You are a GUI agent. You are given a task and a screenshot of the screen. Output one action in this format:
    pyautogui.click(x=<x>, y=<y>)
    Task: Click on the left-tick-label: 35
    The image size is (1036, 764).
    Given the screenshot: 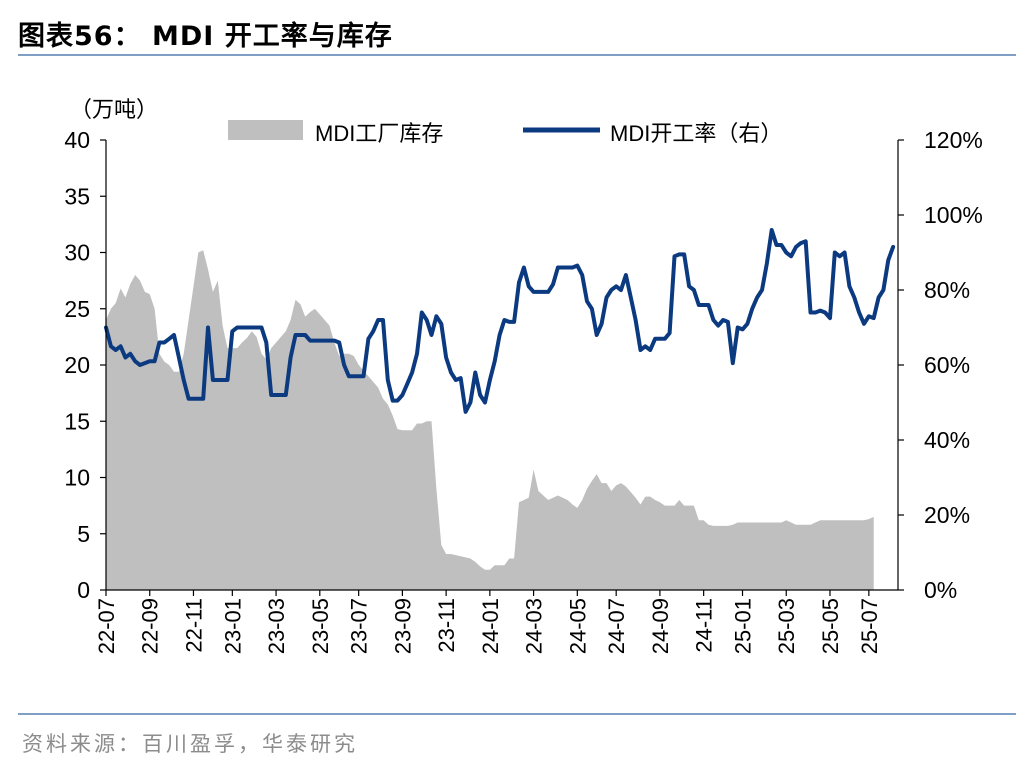 What is the action you would take?
    pyautogui.click(x=77, y=196)
    